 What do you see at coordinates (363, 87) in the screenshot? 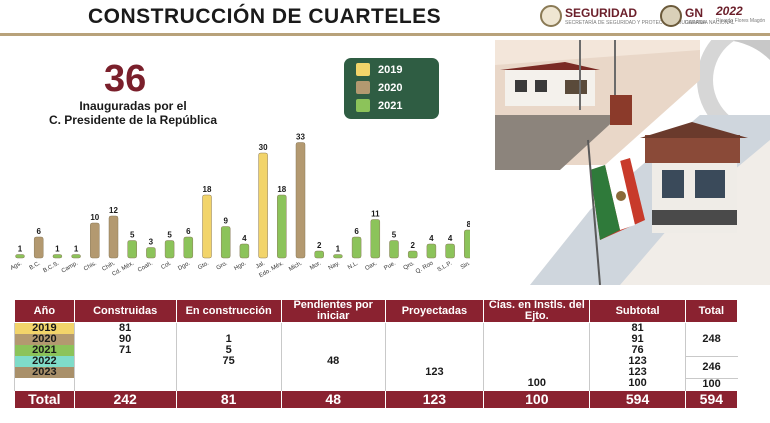
I see `legend-swatch-2020` at bounding box center [363, 87].